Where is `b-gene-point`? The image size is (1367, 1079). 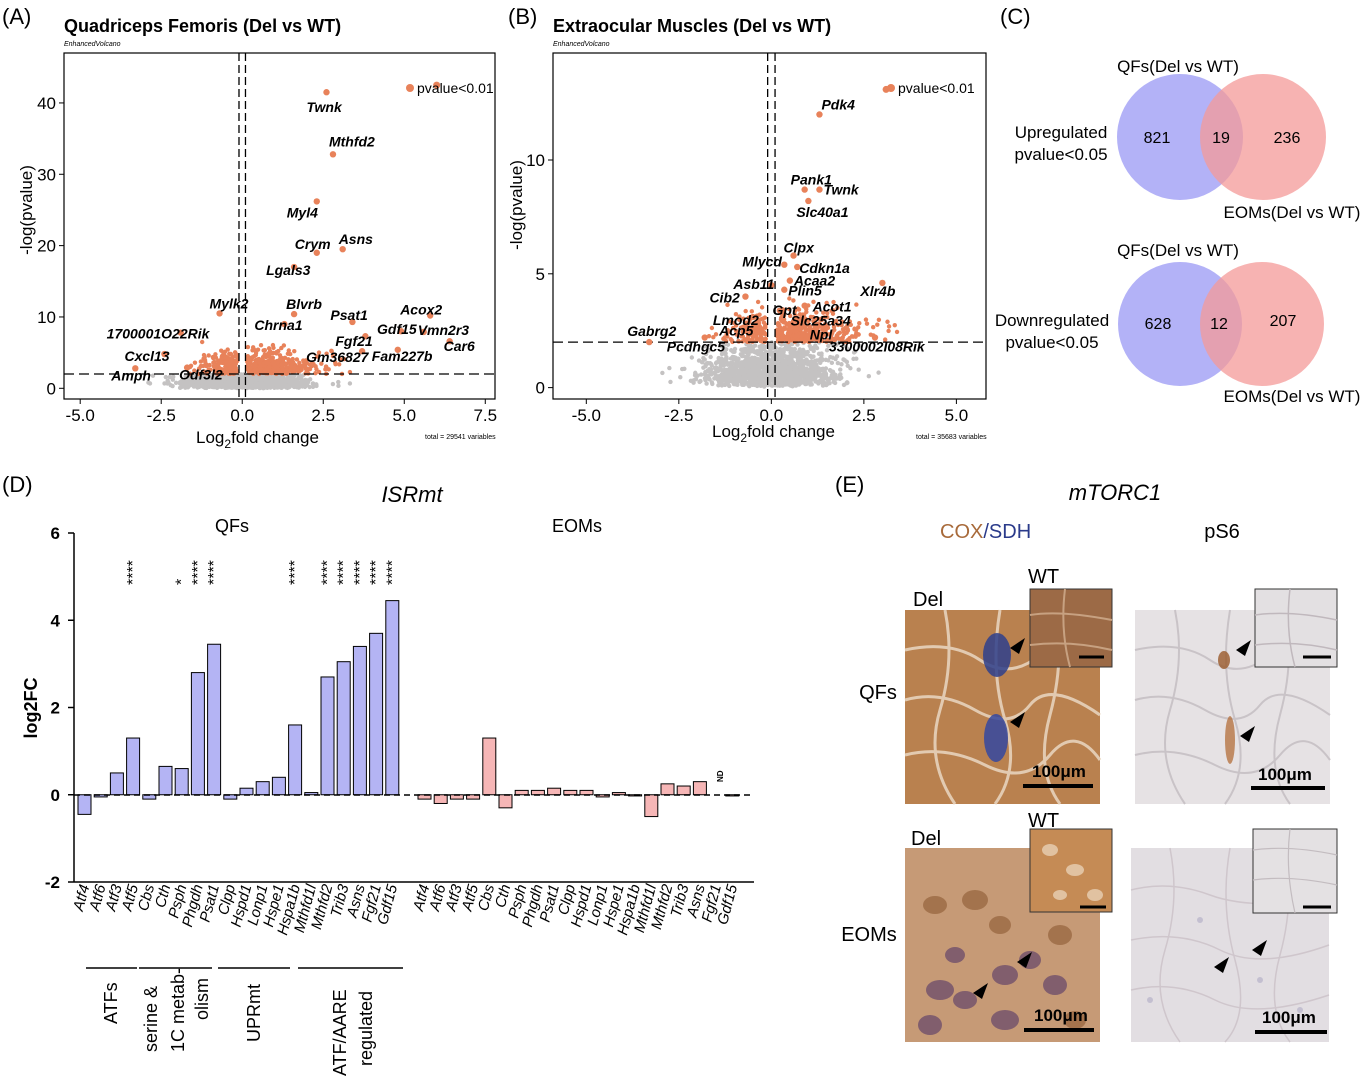 b-gene-point is located at coordinates (804, 305).